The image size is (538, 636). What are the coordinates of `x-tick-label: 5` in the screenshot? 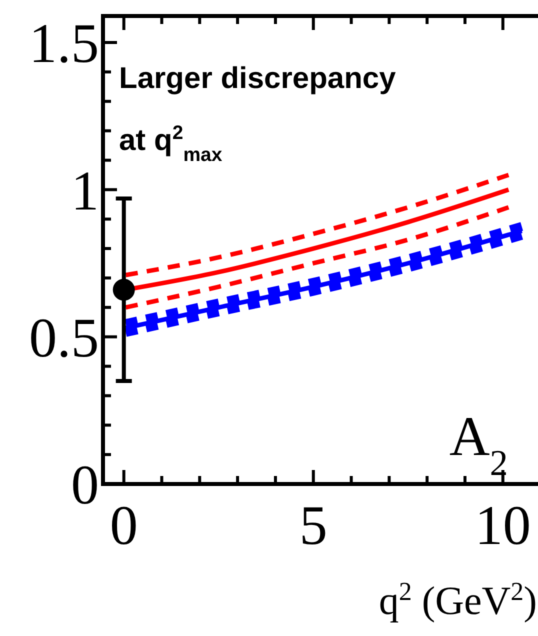 It's located at (313, 526).